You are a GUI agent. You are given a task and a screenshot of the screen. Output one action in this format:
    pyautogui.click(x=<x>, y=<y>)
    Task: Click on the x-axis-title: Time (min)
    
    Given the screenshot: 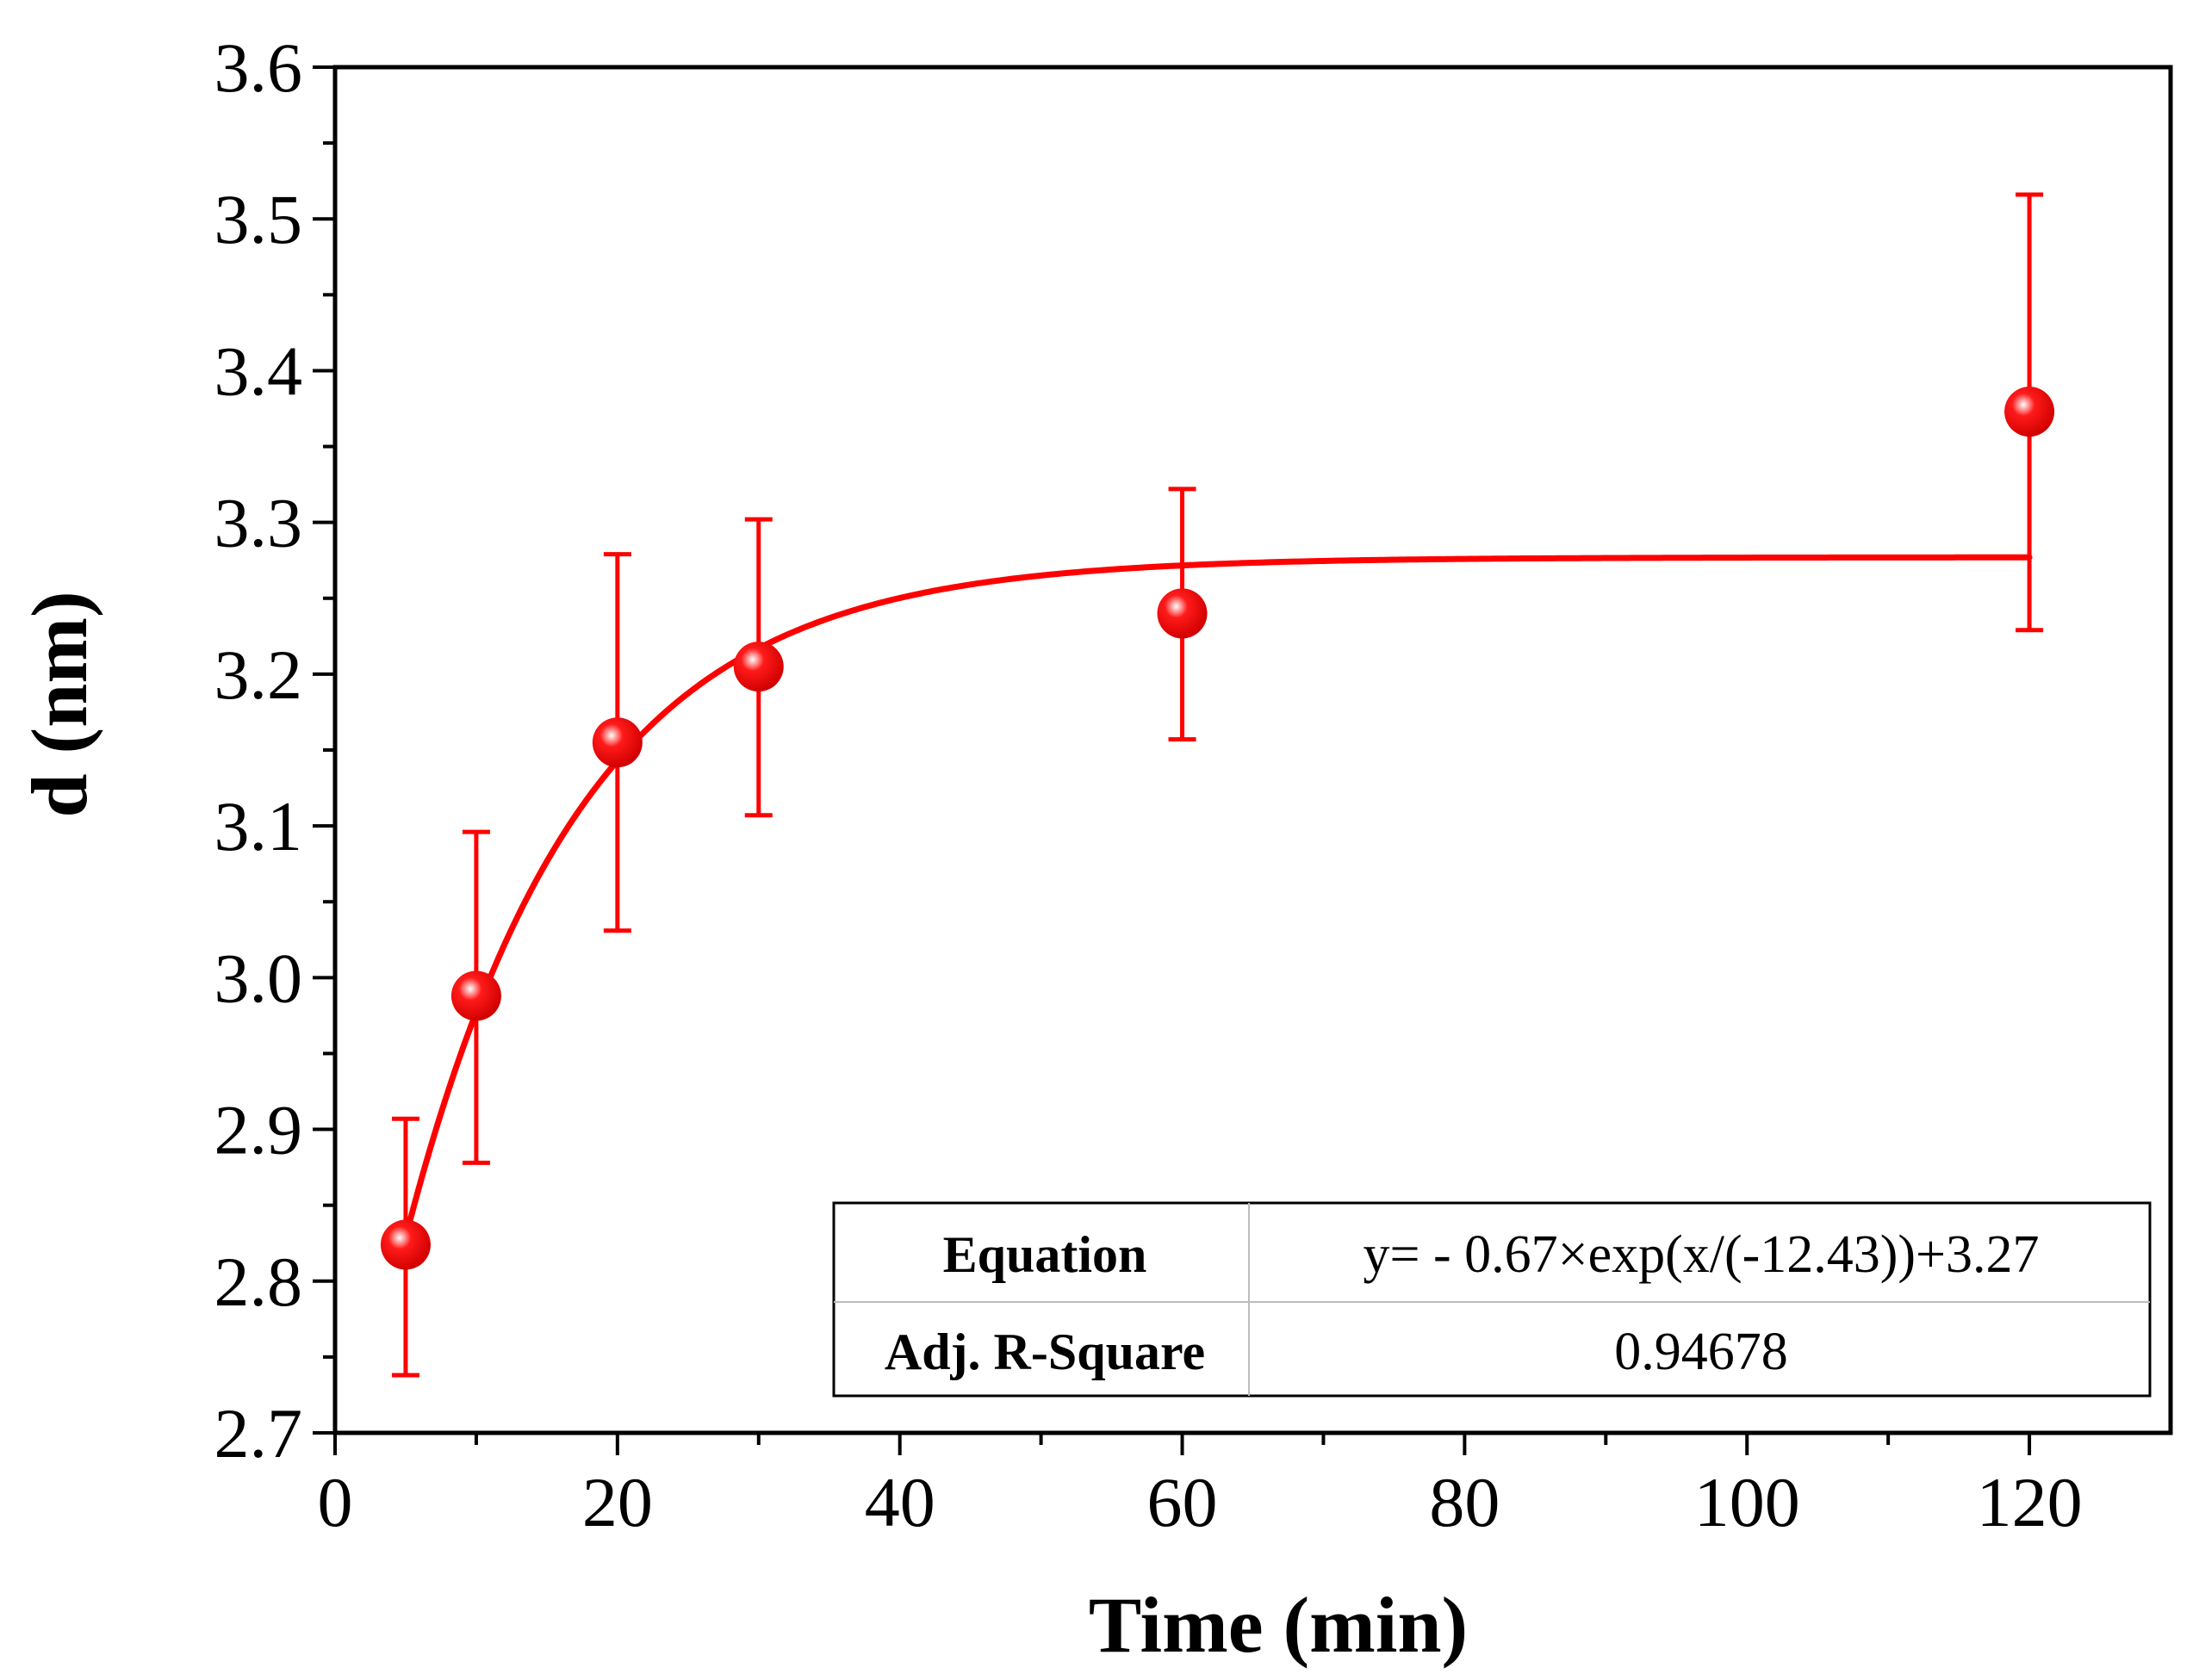 What is the action you would take?
    pyautogui.click(x=1278, y=1625)
    